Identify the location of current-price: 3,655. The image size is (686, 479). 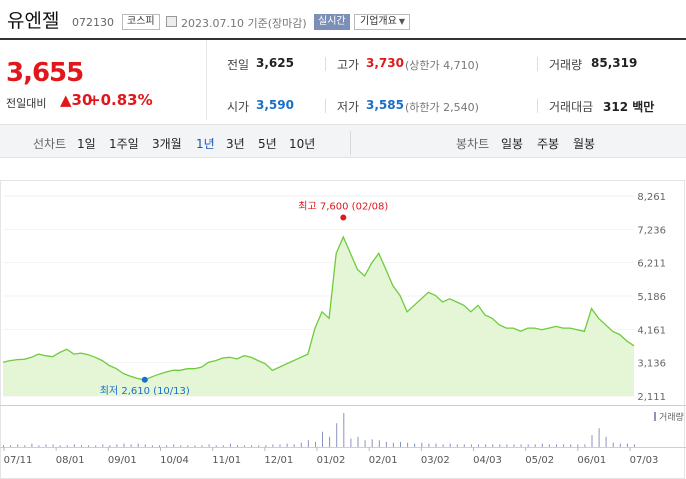
(45, 73).